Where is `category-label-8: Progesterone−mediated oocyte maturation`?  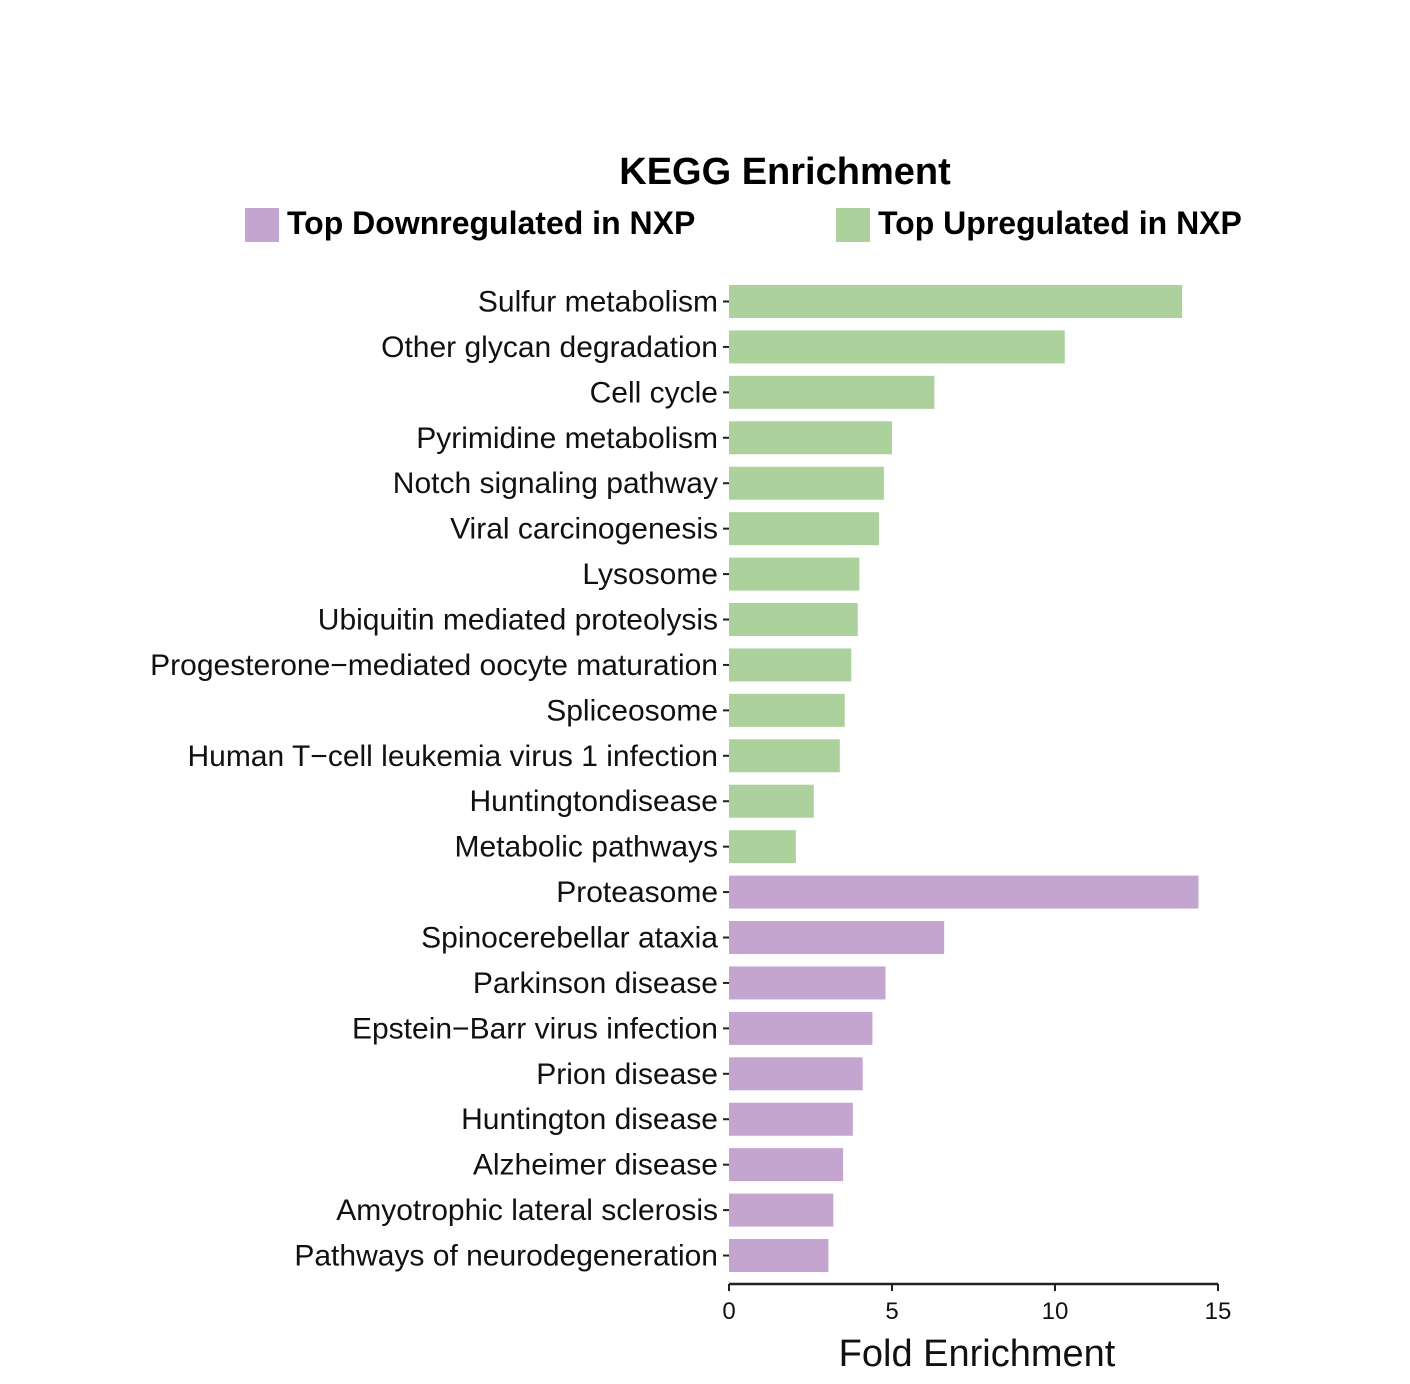
category-label-8: Progesterone−mediated oocyte maturation is located at coordinates (434, 665).